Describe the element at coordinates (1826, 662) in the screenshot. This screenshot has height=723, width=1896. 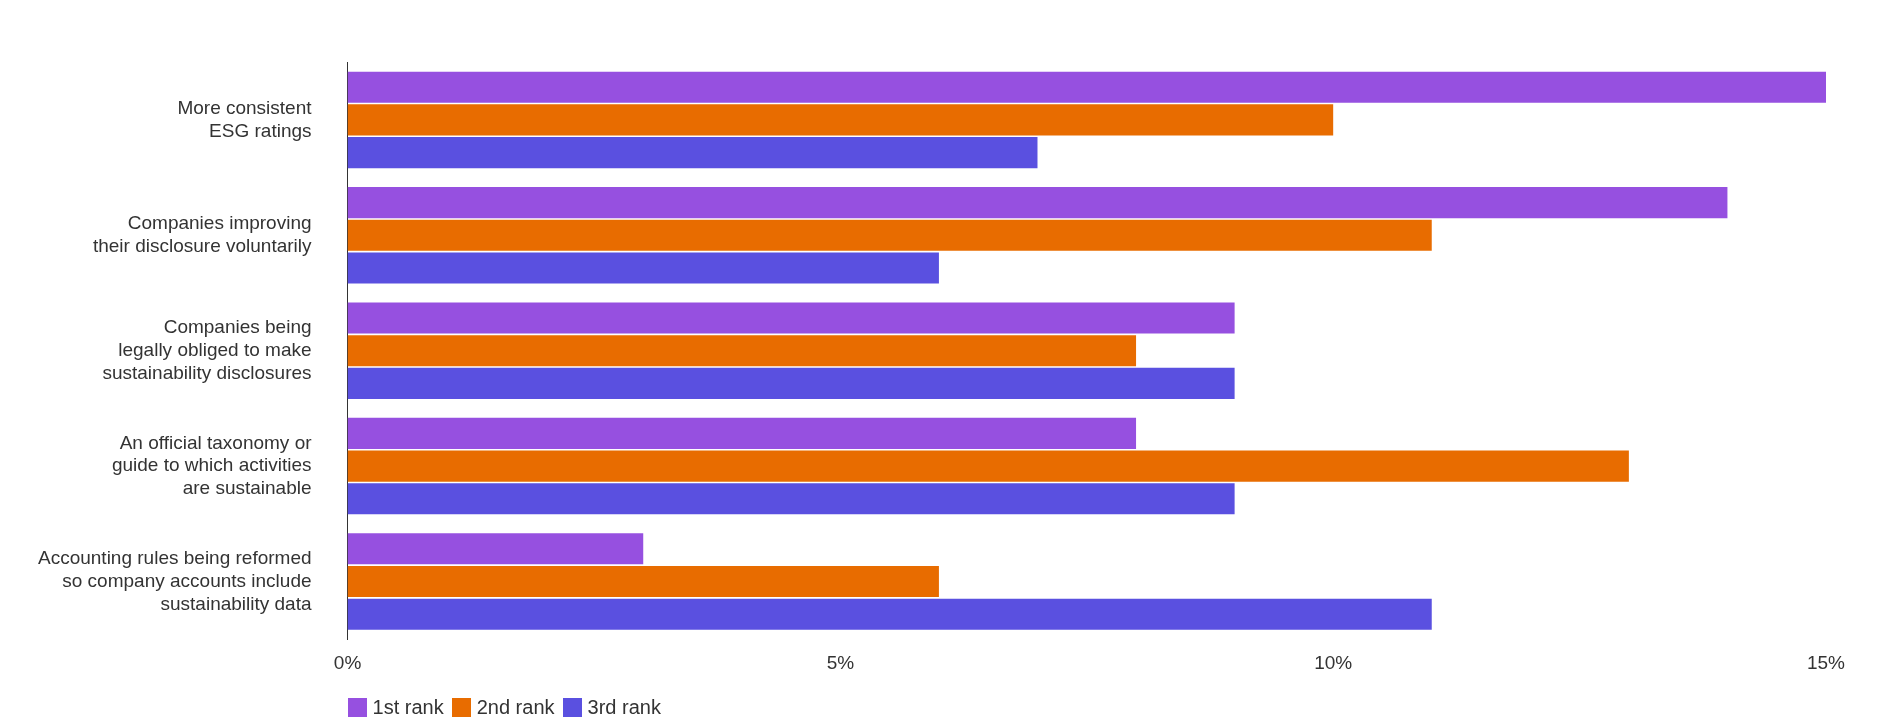
I see `x-tick-label: 15%` at that location.